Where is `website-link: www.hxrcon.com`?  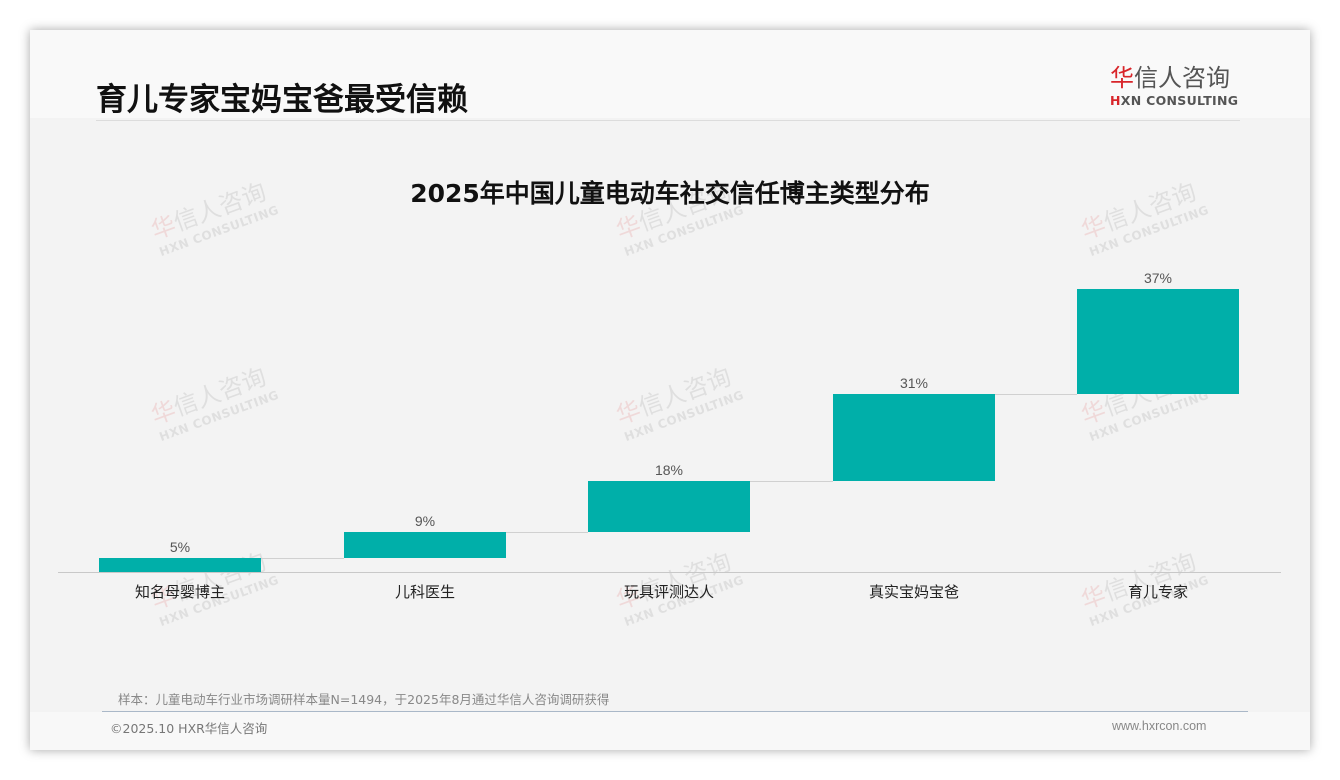
website-link: www.hxrcon.com is located at coordinates (1159, 726).